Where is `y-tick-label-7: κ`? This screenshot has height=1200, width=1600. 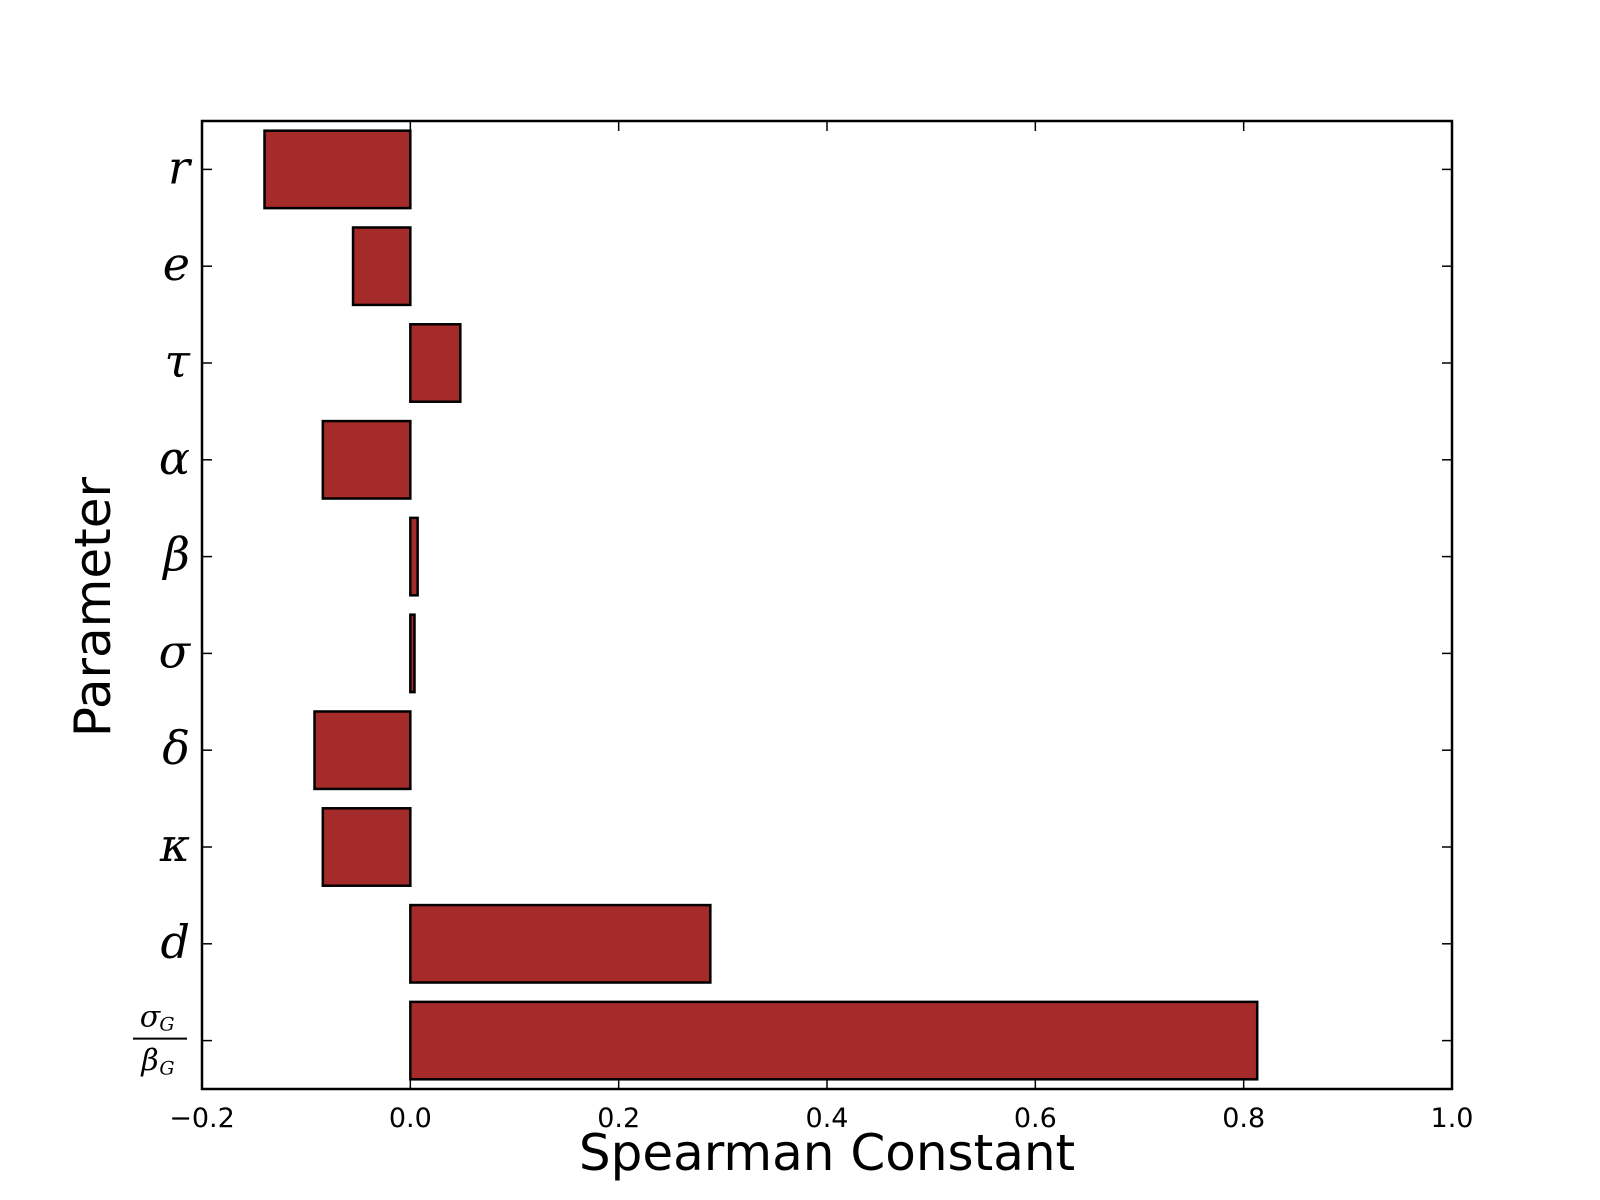 y-tick-label-7: κ is located at coordinates (174, 845).